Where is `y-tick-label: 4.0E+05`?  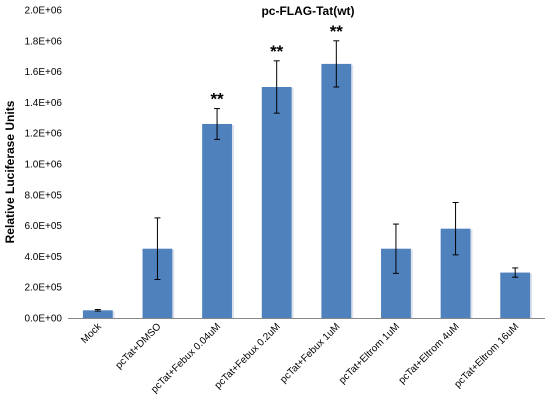
y-tick-label: 4.0E+05 is located at coordinates (43, 257).